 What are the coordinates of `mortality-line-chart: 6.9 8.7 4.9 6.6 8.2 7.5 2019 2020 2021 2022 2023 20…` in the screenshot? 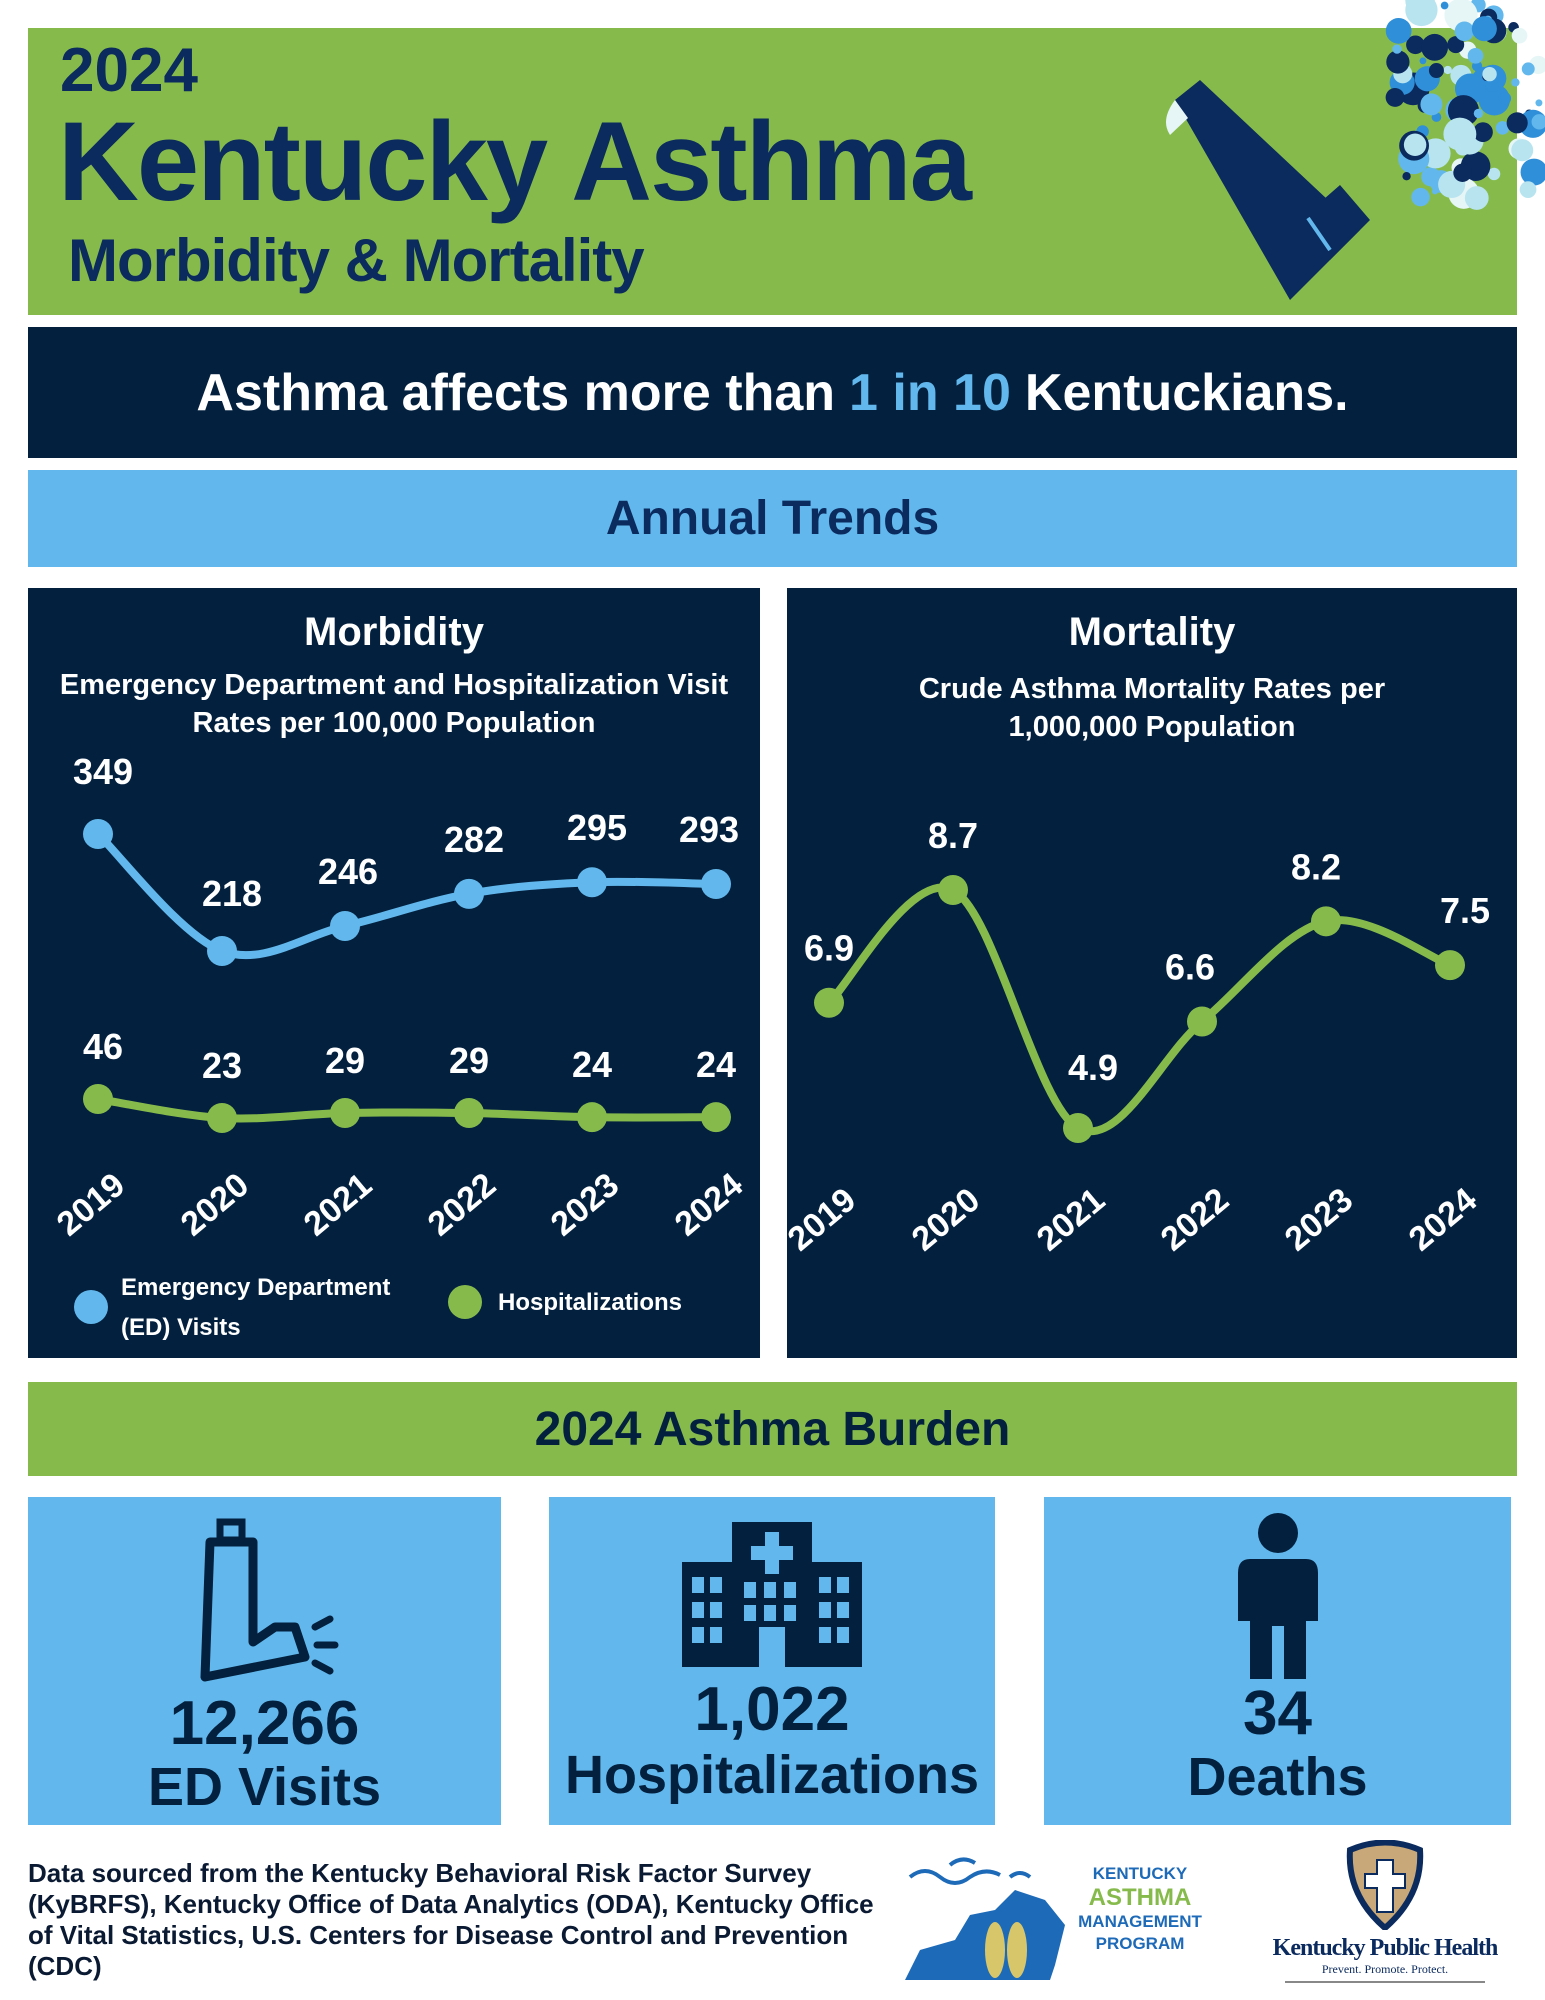 It's located at (1138, 1037).